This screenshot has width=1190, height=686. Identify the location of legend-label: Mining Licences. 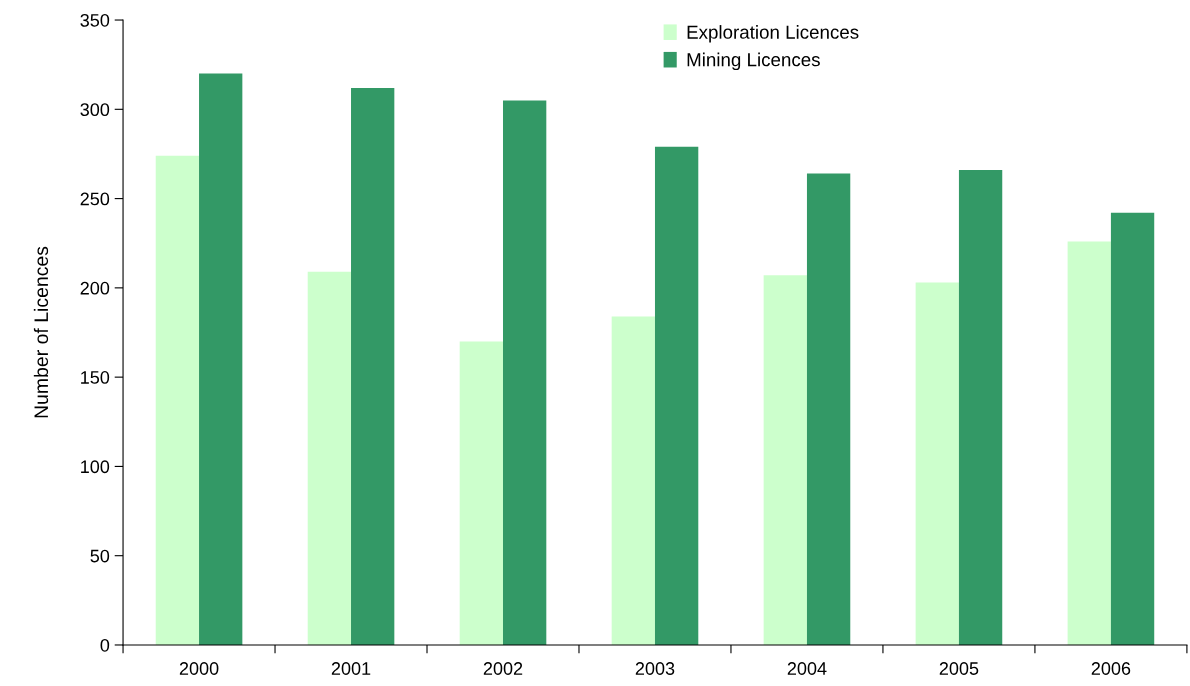
(753, 61).